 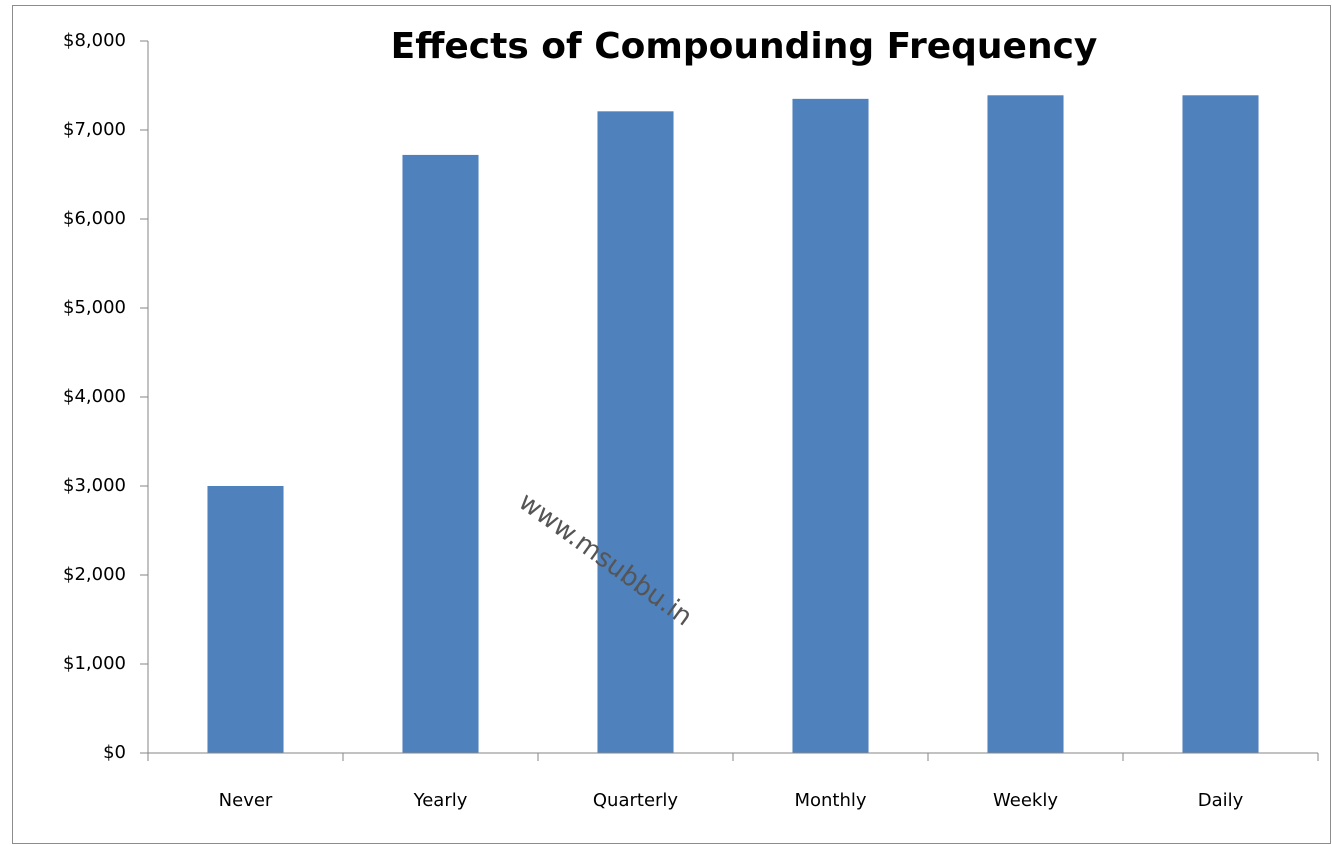 What do you see at coordinates (94, 663) in the screenshot?
I see `y-tick-label: $1,000` at bounding box center [94, 663].